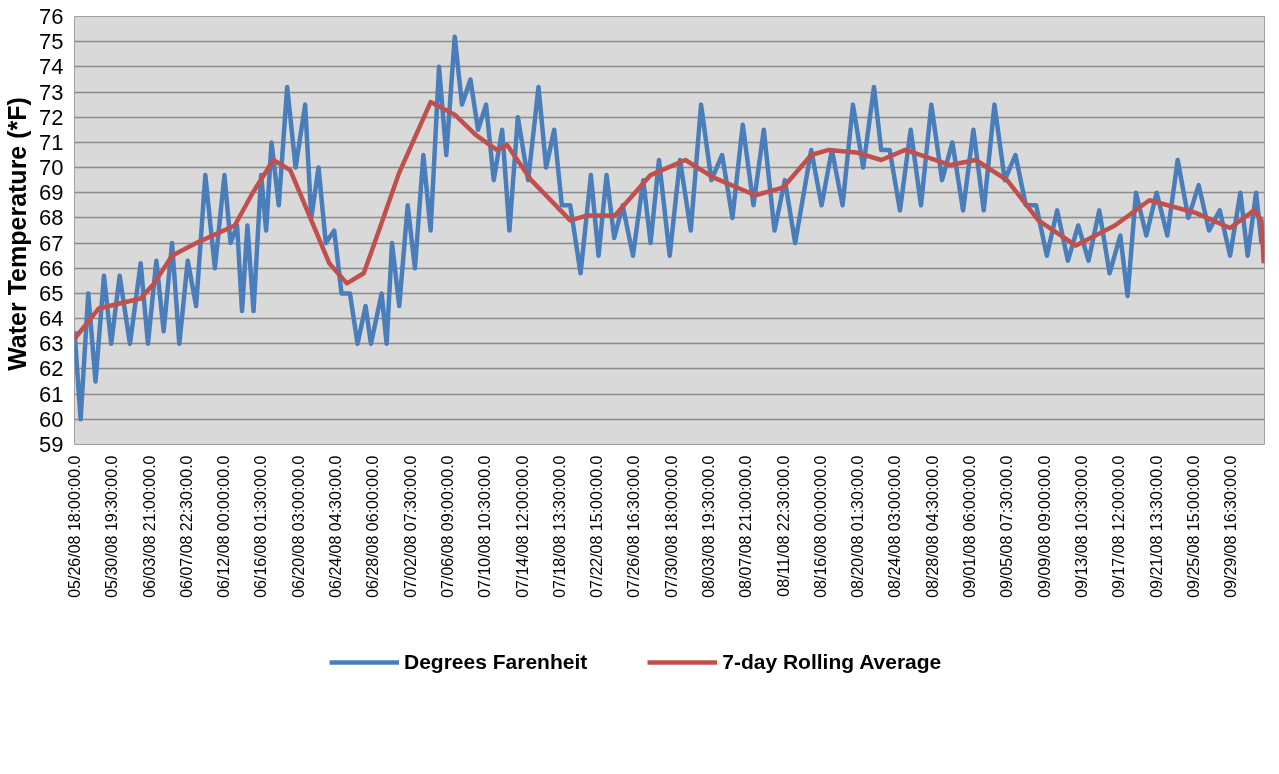 Image resolution: width=1279 pixels, height=774 pixels. What do you see at coordinates (51, 293) in the screenshot?
I see `y-tick-label: 65` at bounding box center [51, 293].